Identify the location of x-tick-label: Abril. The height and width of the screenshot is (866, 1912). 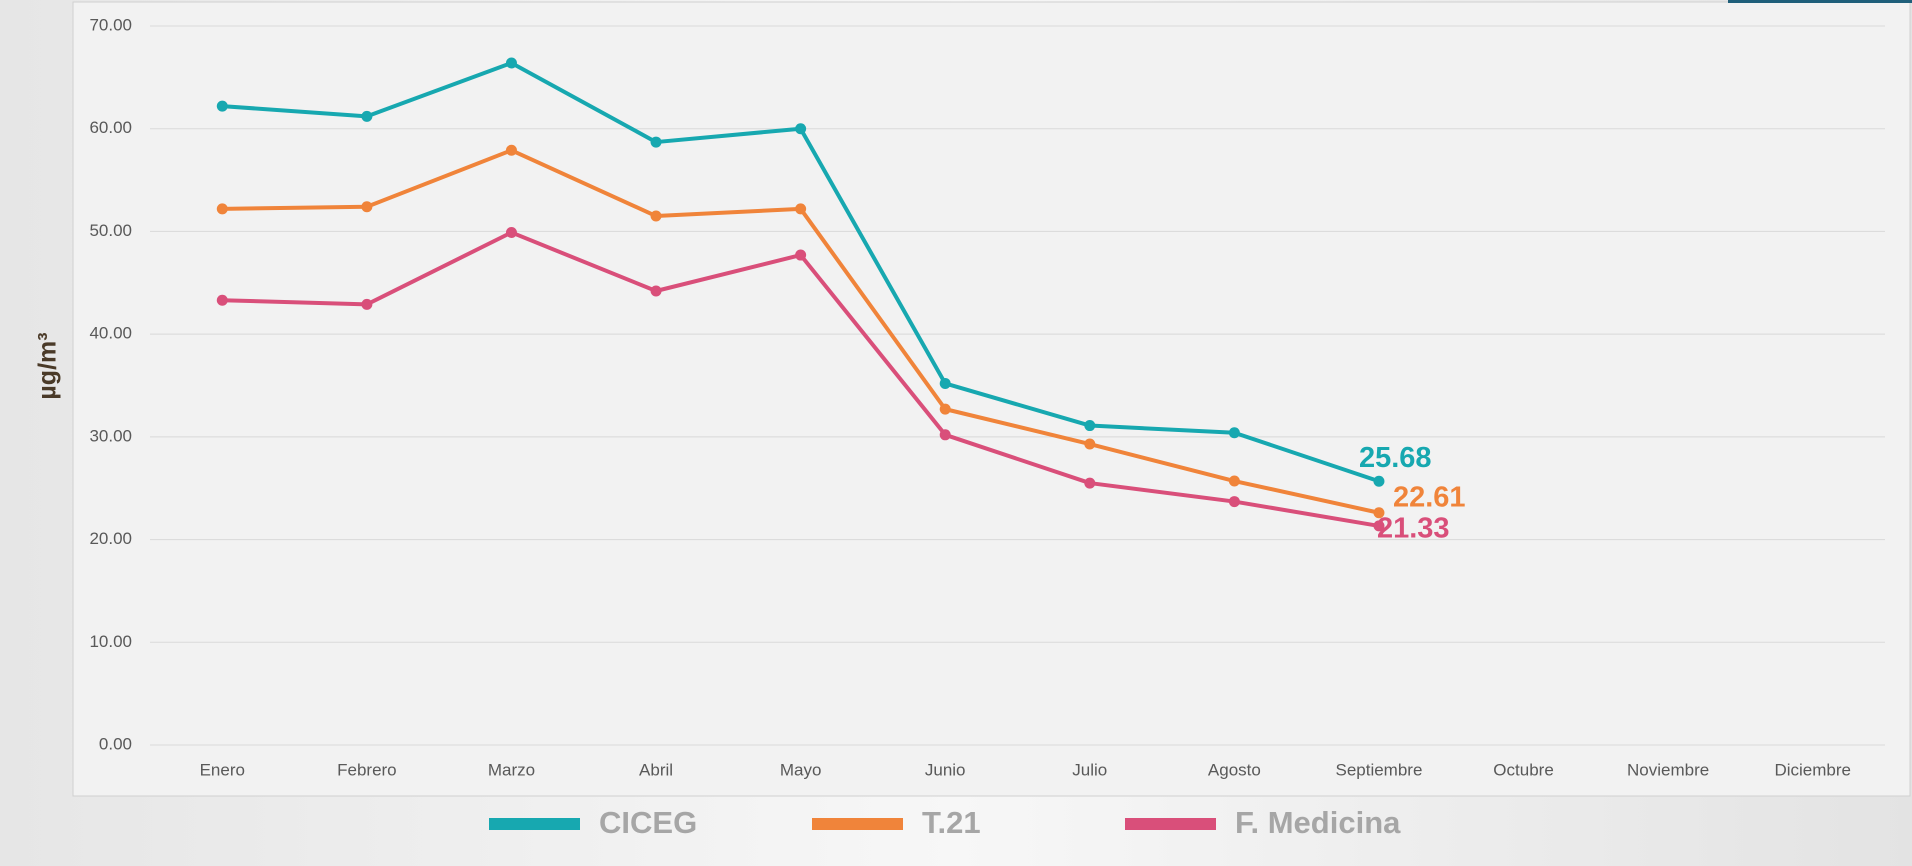
(656, 769).